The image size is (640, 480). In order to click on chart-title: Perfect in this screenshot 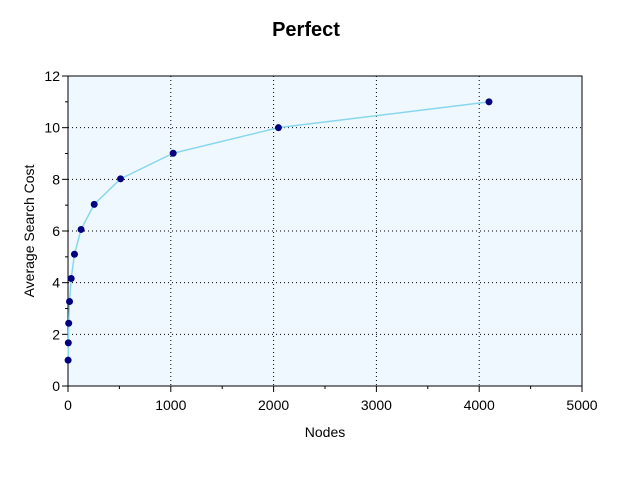, I will do `click(306, 30)`.